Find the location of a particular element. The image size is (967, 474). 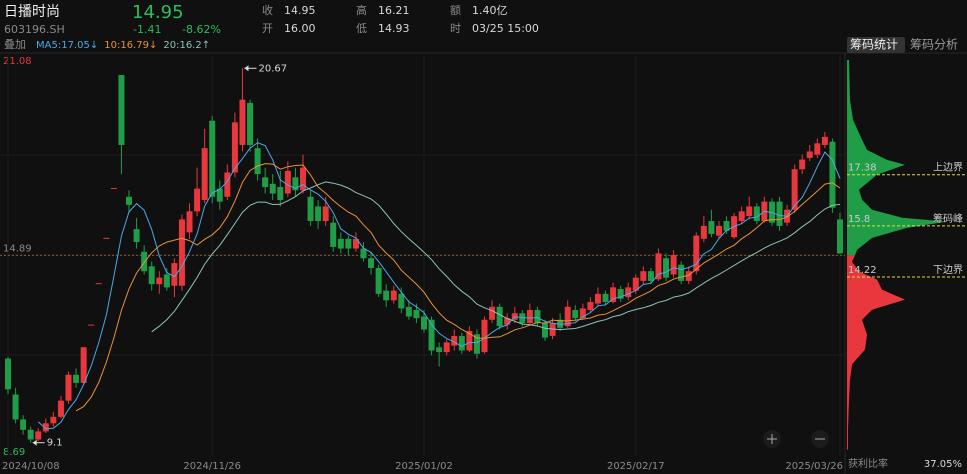

field-label: 额 is located at coordinates (455, 10).